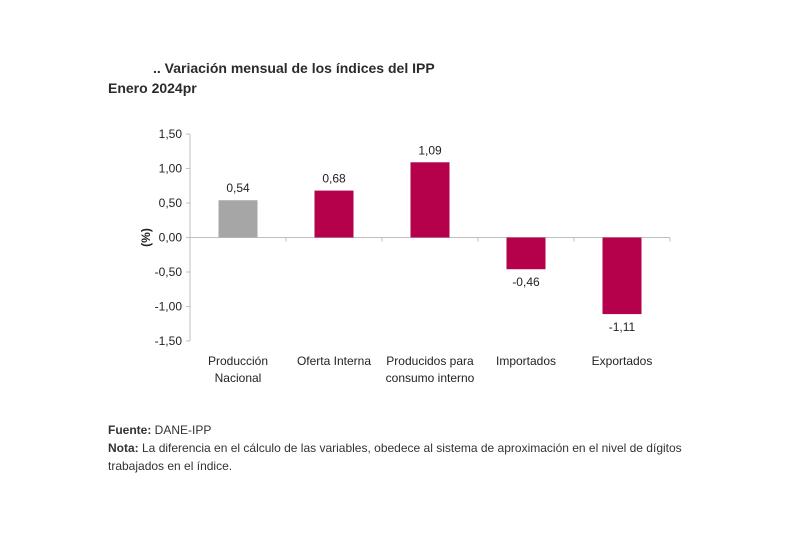 This screenshot has height=533, width=800. Describe the element at coordinates (123, 448) in the screenshot. I see `note-label: Nota:` at that location.